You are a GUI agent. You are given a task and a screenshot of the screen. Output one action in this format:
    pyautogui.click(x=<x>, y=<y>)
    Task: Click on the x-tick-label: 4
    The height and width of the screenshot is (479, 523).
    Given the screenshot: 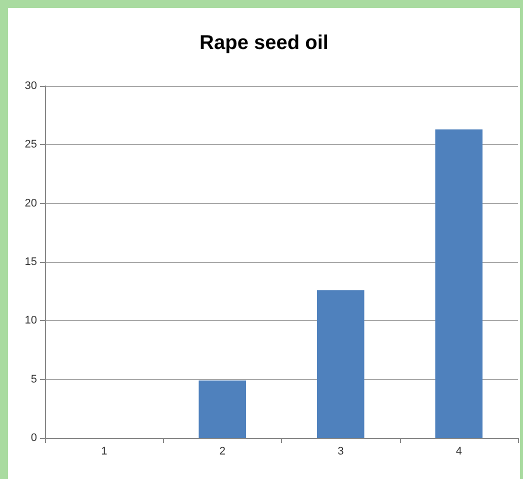 What is the action you would take?
    pyautogui.click(x=459, y=452)
    